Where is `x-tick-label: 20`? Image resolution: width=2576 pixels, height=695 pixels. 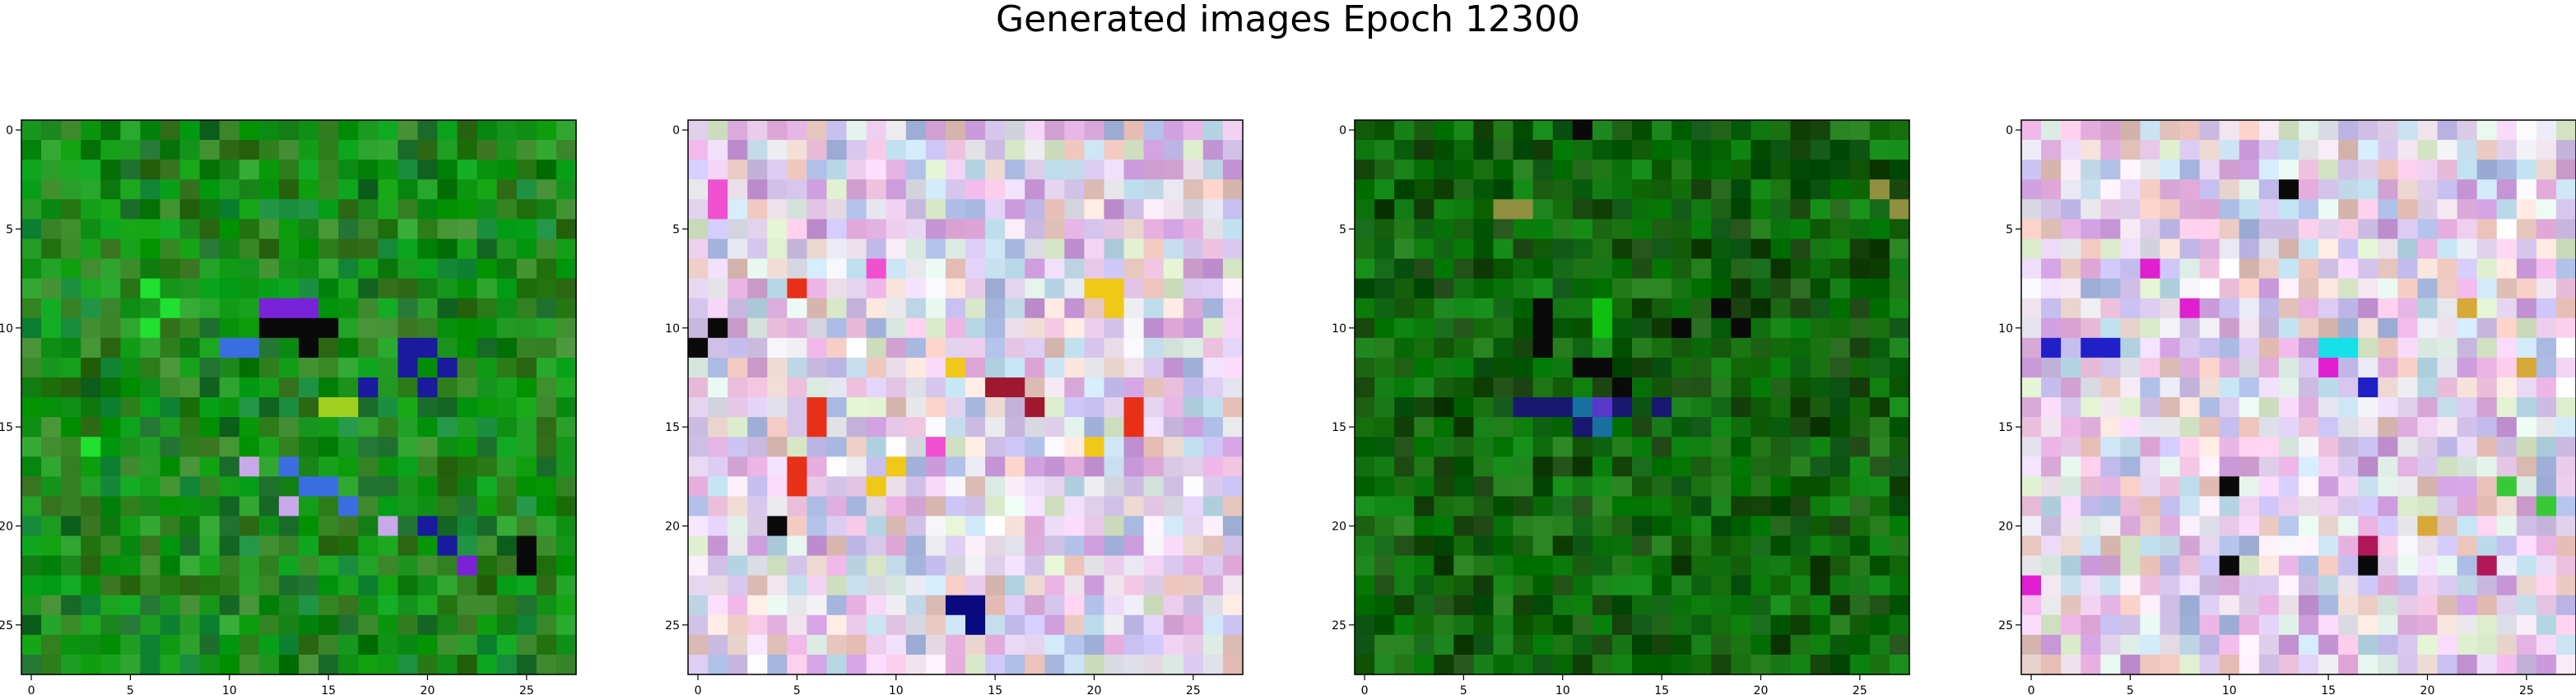 x-tick-label: 20 is located at coordinates (1094, 689).